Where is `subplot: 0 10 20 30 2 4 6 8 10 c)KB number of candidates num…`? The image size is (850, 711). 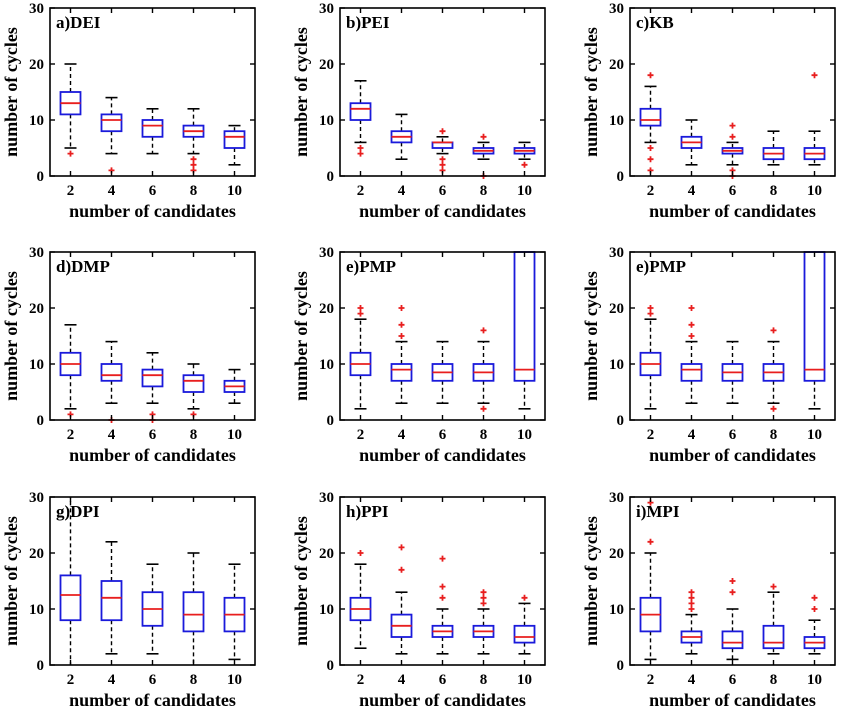
subplot: 0 10 20 30 2 4 6 8 10 c)KB number of candidates num… is located at coordinates (708, 111).